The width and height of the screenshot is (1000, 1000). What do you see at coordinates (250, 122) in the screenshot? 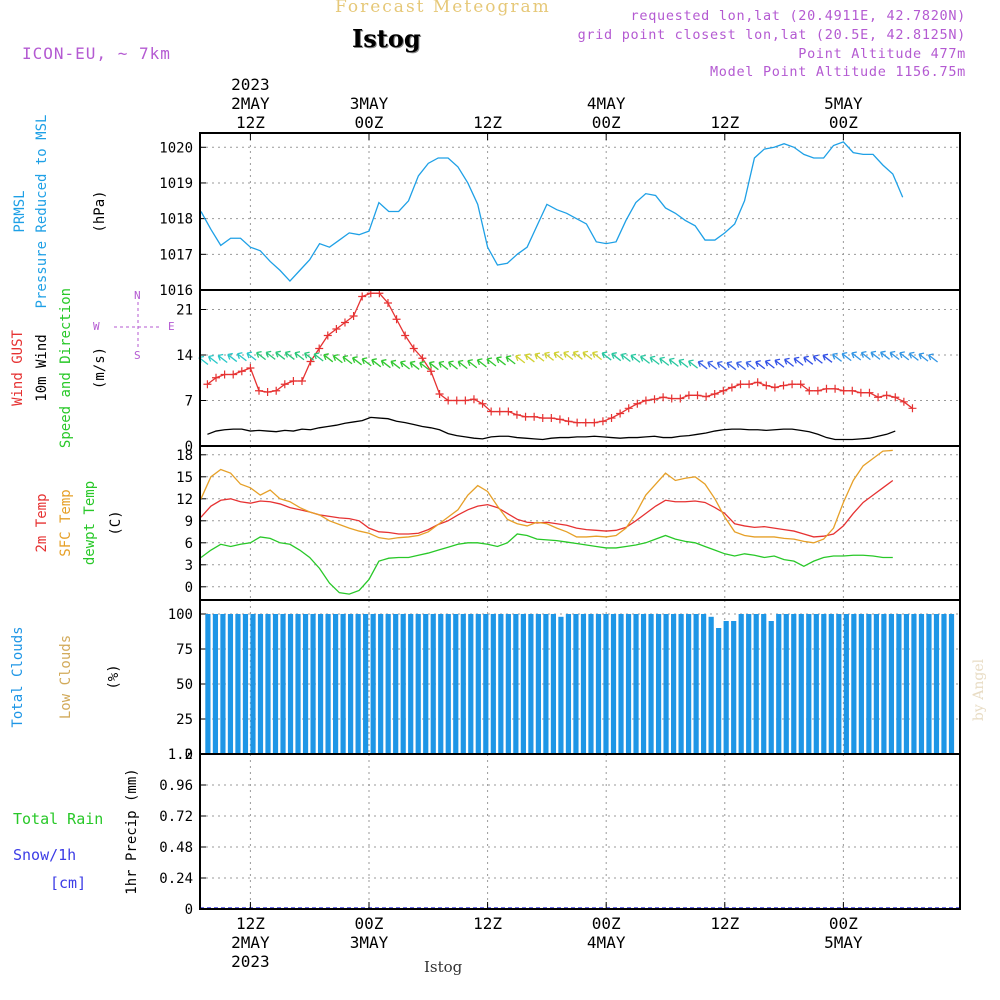
I see `top-time-label: 12Z` at bounding box center [250, 122].